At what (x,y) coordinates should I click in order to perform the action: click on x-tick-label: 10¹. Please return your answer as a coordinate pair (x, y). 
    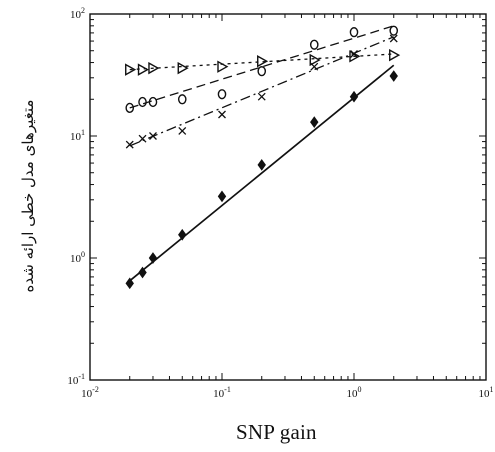
    Looking at the image, I should click on (486, 392).